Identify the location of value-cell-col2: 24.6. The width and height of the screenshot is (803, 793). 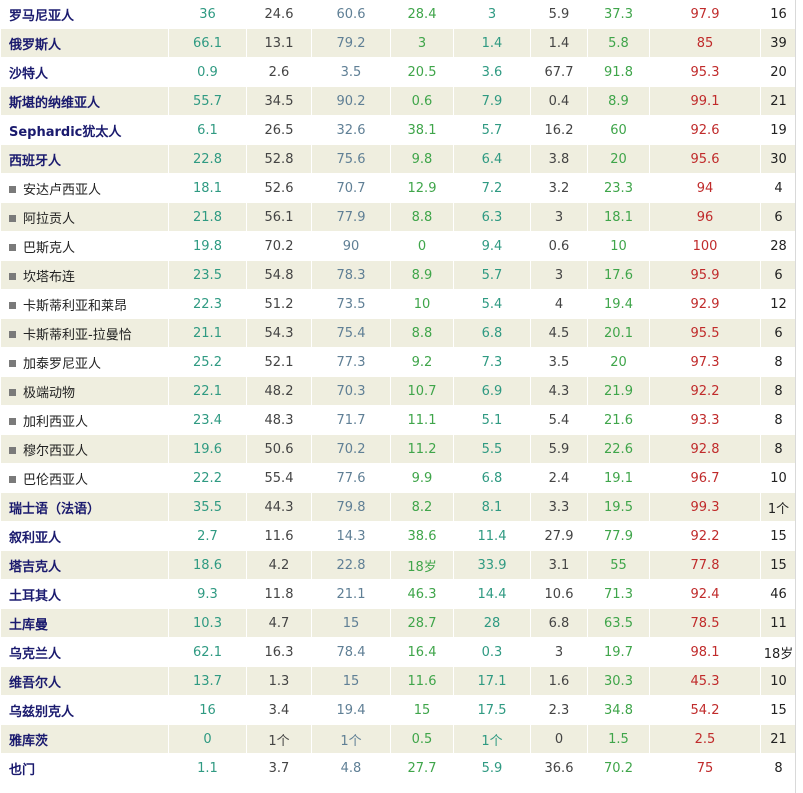
(279, 14).